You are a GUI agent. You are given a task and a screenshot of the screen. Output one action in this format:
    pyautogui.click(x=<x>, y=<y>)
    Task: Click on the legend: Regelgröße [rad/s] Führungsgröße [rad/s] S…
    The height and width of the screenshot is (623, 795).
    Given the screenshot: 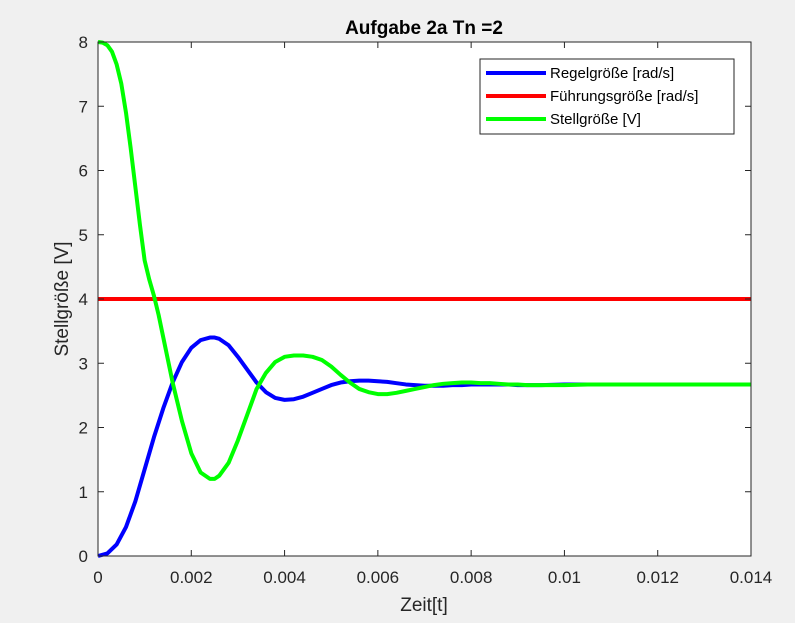 What is the action you would take?
    pyautogui.click(x=607, y=96)
    